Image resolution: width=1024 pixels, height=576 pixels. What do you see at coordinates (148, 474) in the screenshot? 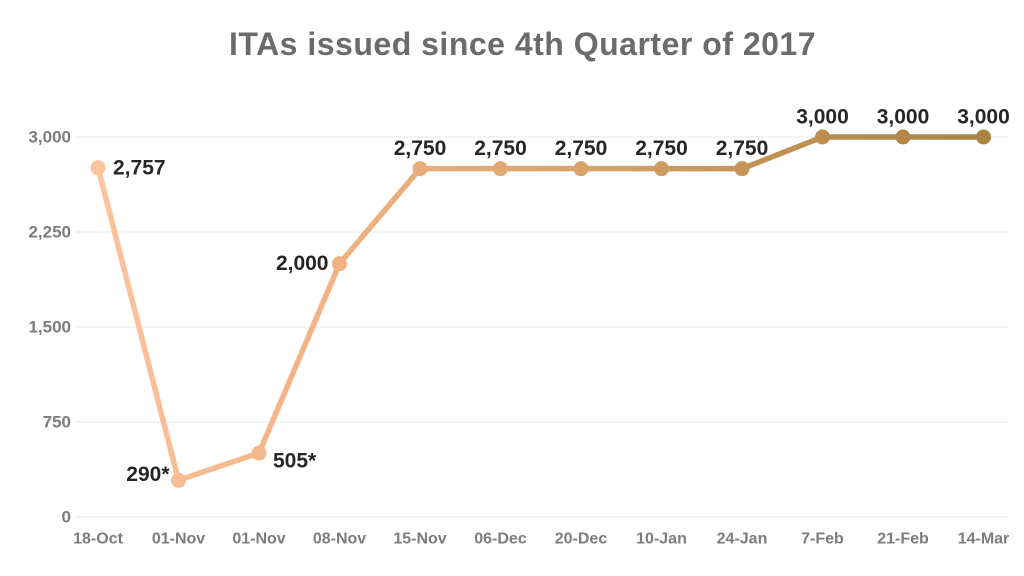
I see `data-point-label: 290*` at bounding box center [148, 474].